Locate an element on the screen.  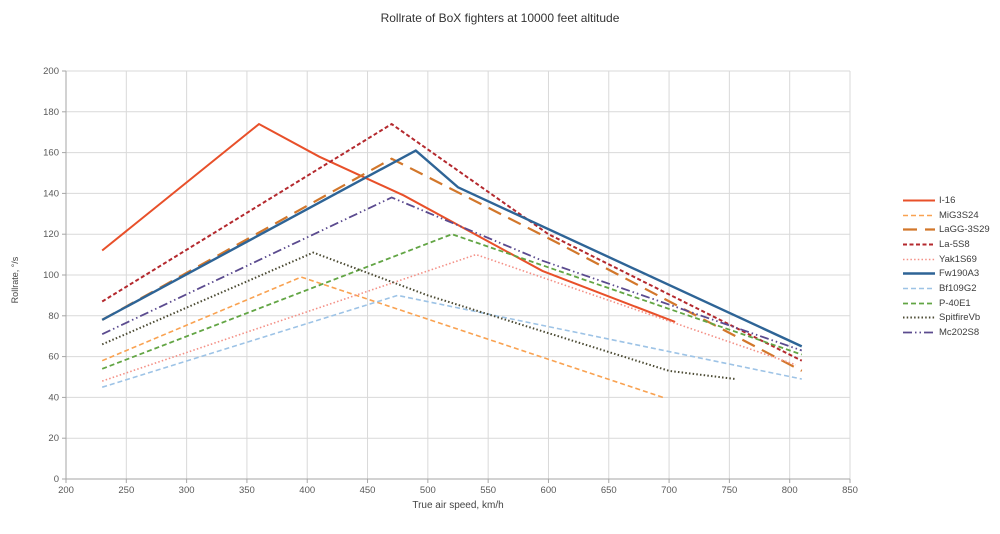
y-tick-label: 0 is located at coordinates (56, 479).